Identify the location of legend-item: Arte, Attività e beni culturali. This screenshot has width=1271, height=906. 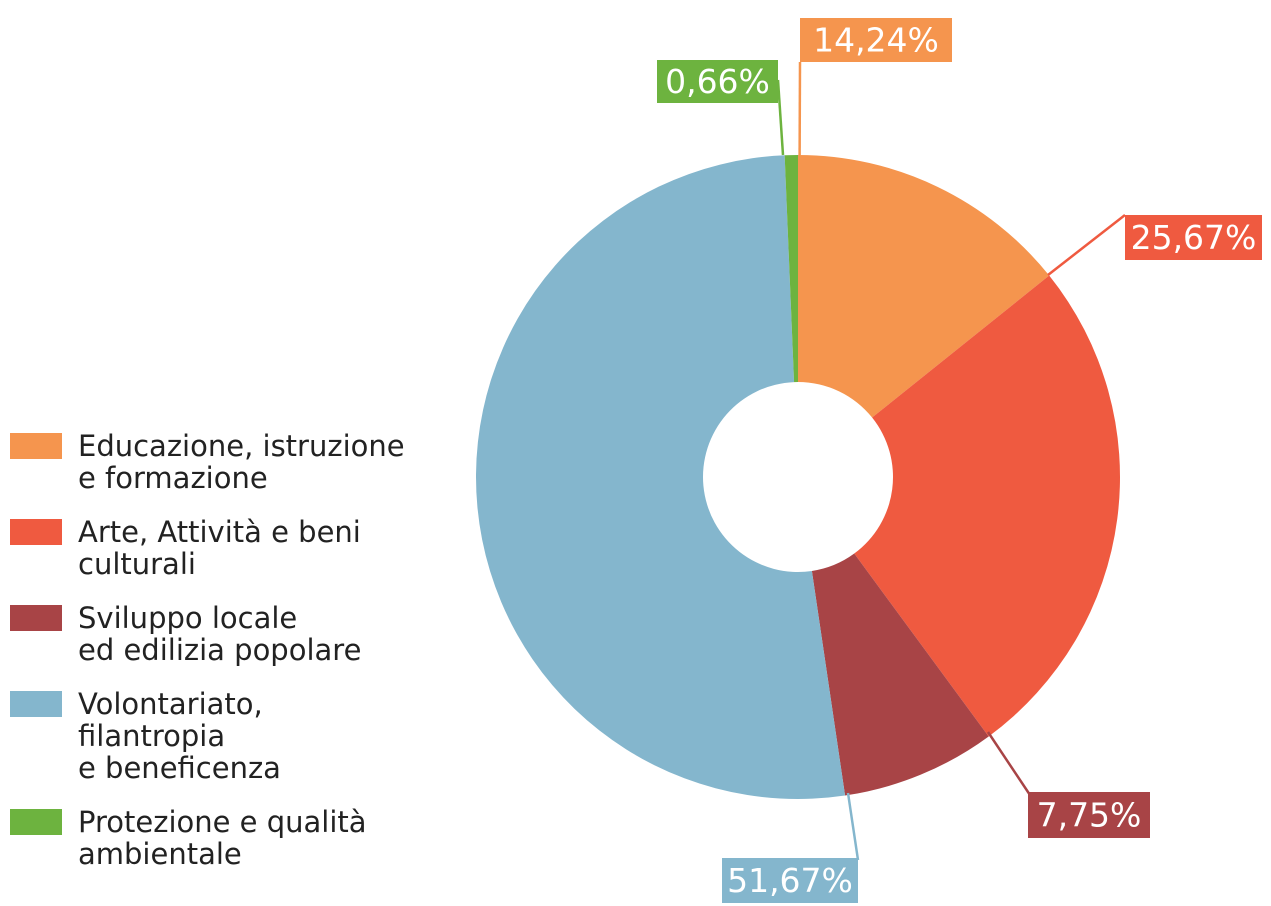
(210, 548).